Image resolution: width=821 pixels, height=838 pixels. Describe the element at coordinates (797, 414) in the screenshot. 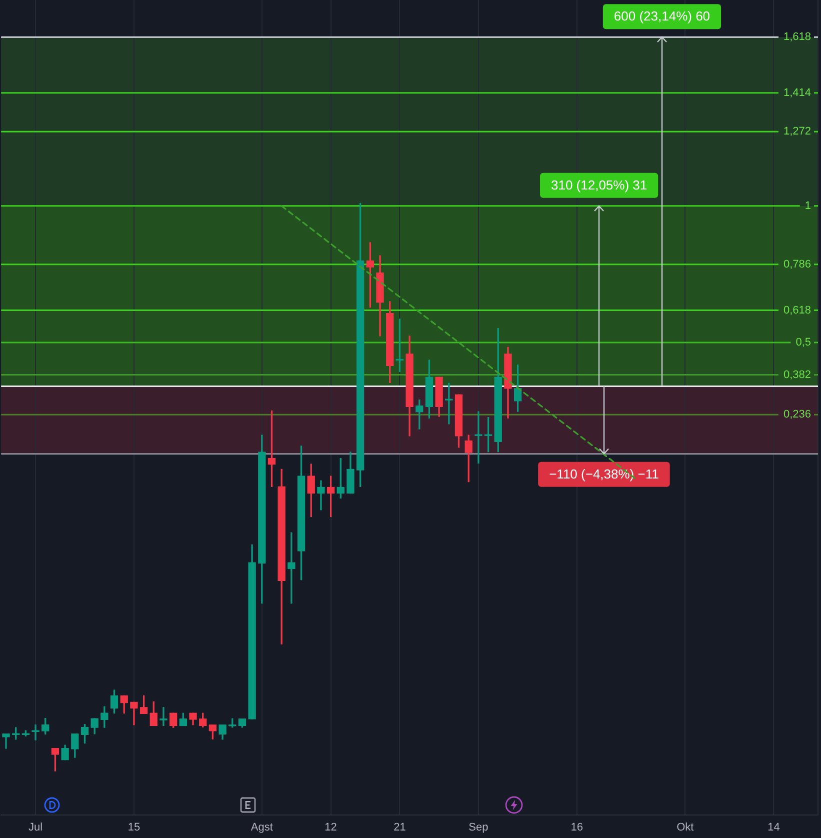

I see `y-tick-label: 0,236` at that location.